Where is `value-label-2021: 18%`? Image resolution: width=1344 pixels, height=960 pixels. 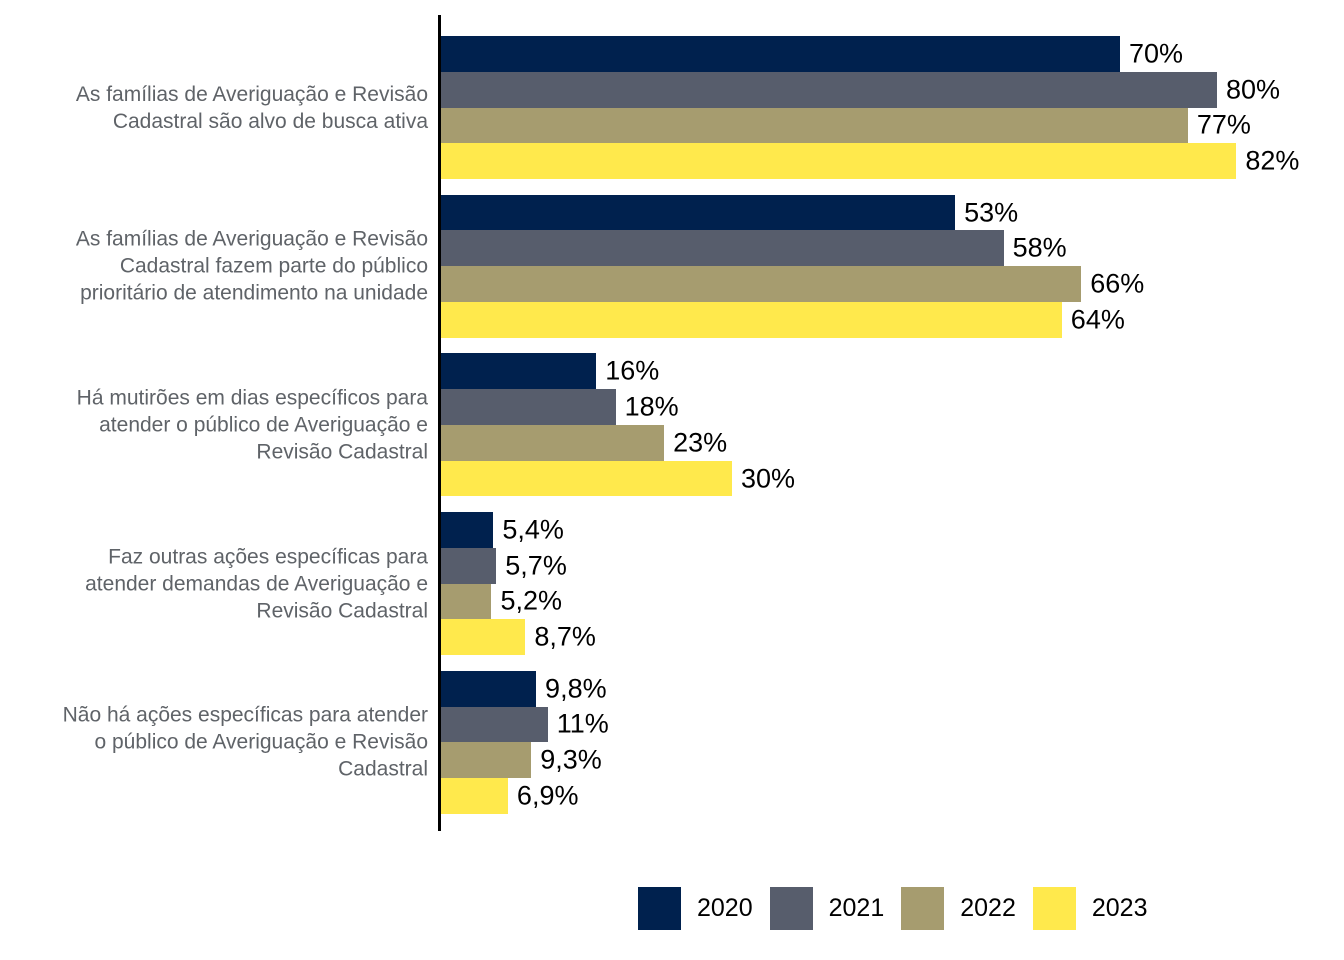 value-label-2021: 18% is located at coordinates (651, 406).